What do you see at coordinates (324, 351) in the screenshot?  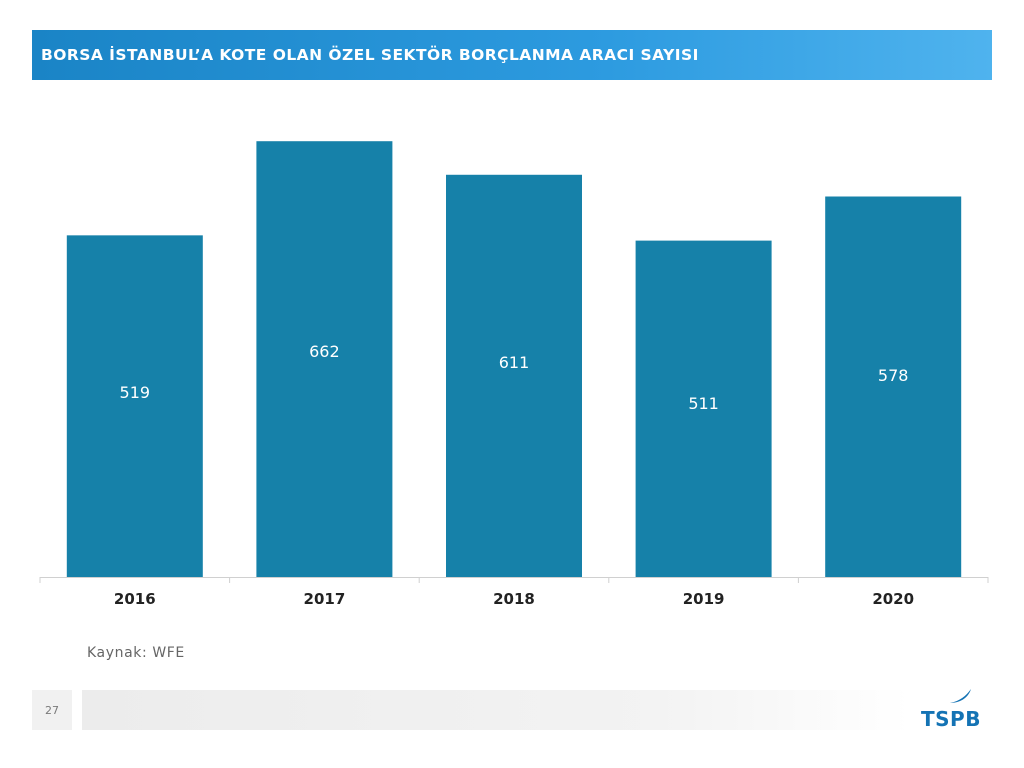 I see `data-label-2017: 662` at bounding box center [324, 351].